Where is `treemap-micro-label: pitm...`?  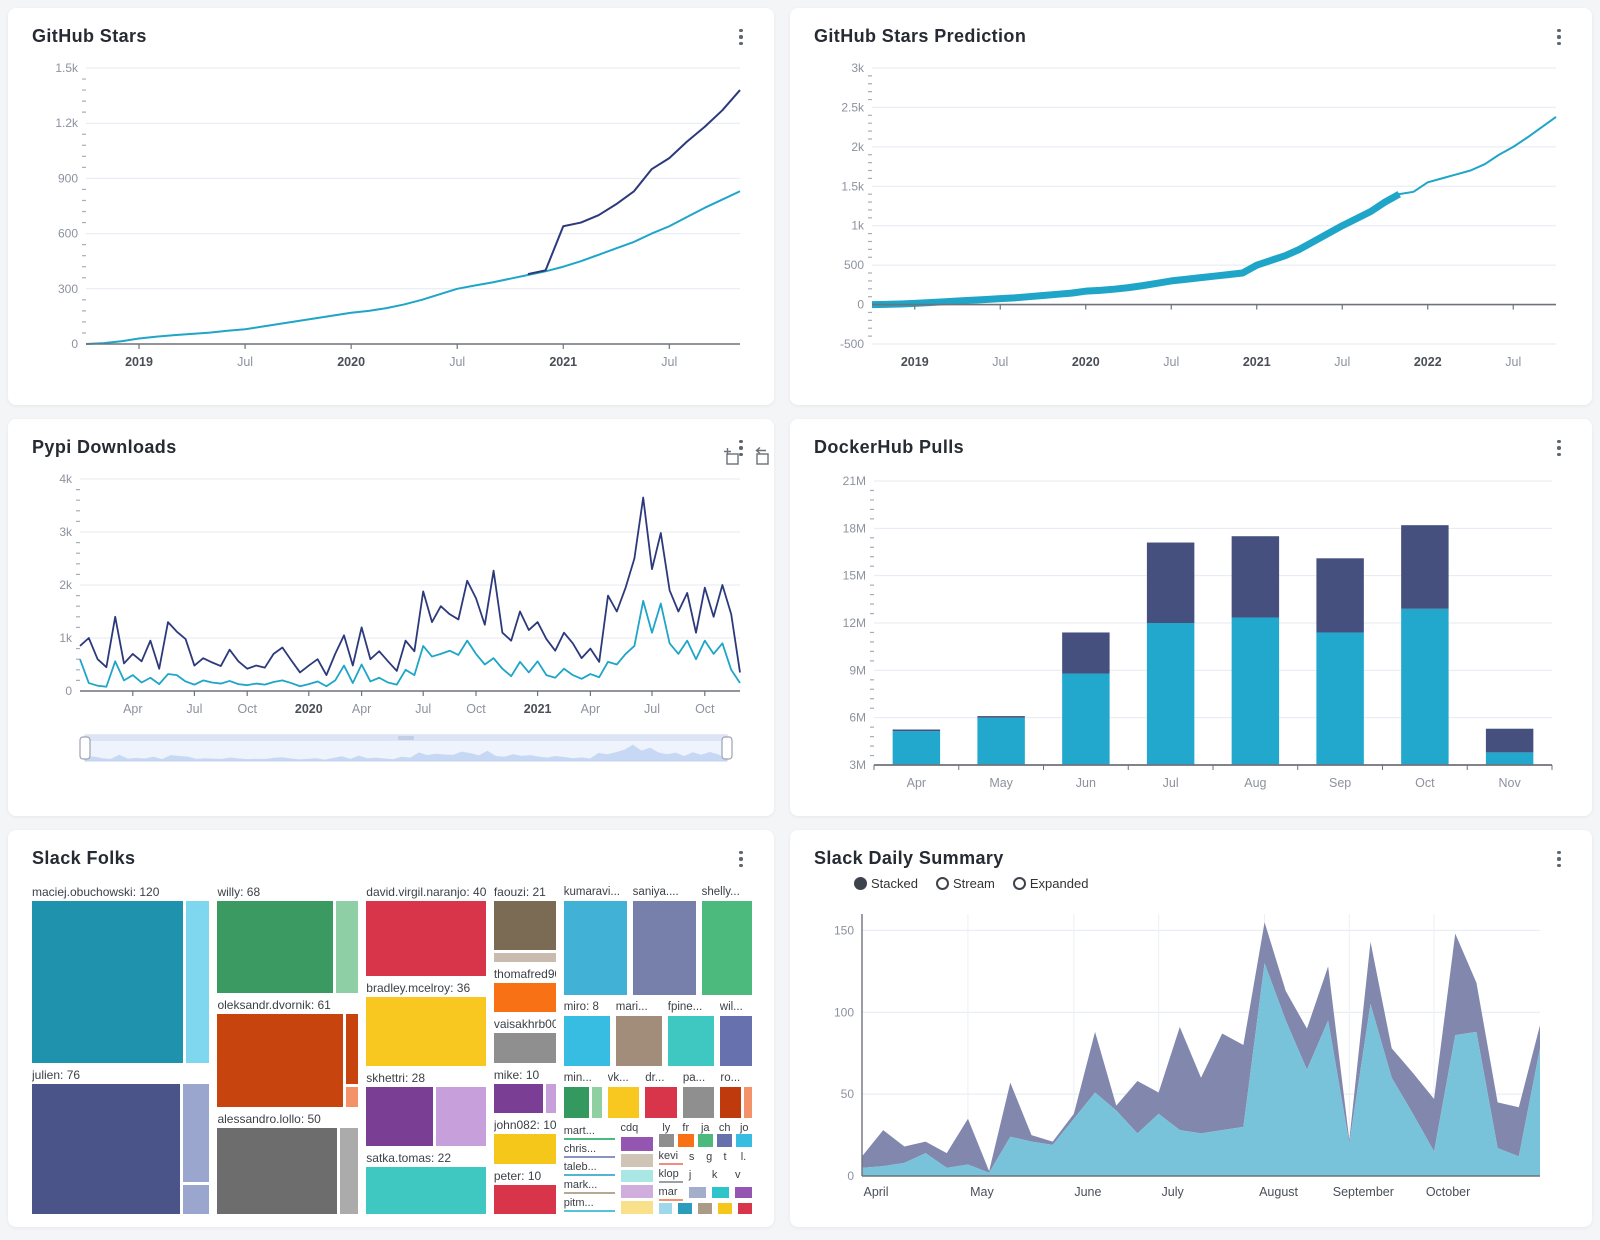
treemap-micro-label: pitm... is located at coordinates (589, 1204).